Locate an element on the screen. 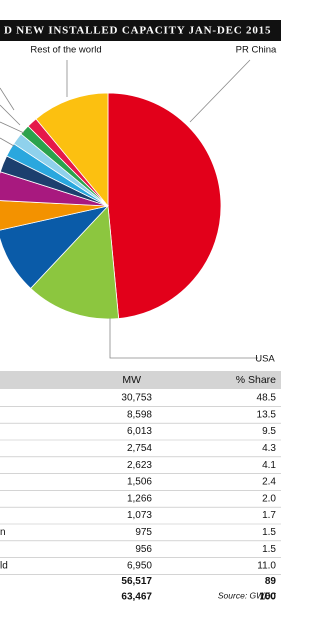 This screenshot has height=619, width=320. cell-mw: 1,073 is located at coordinates (139, 515).